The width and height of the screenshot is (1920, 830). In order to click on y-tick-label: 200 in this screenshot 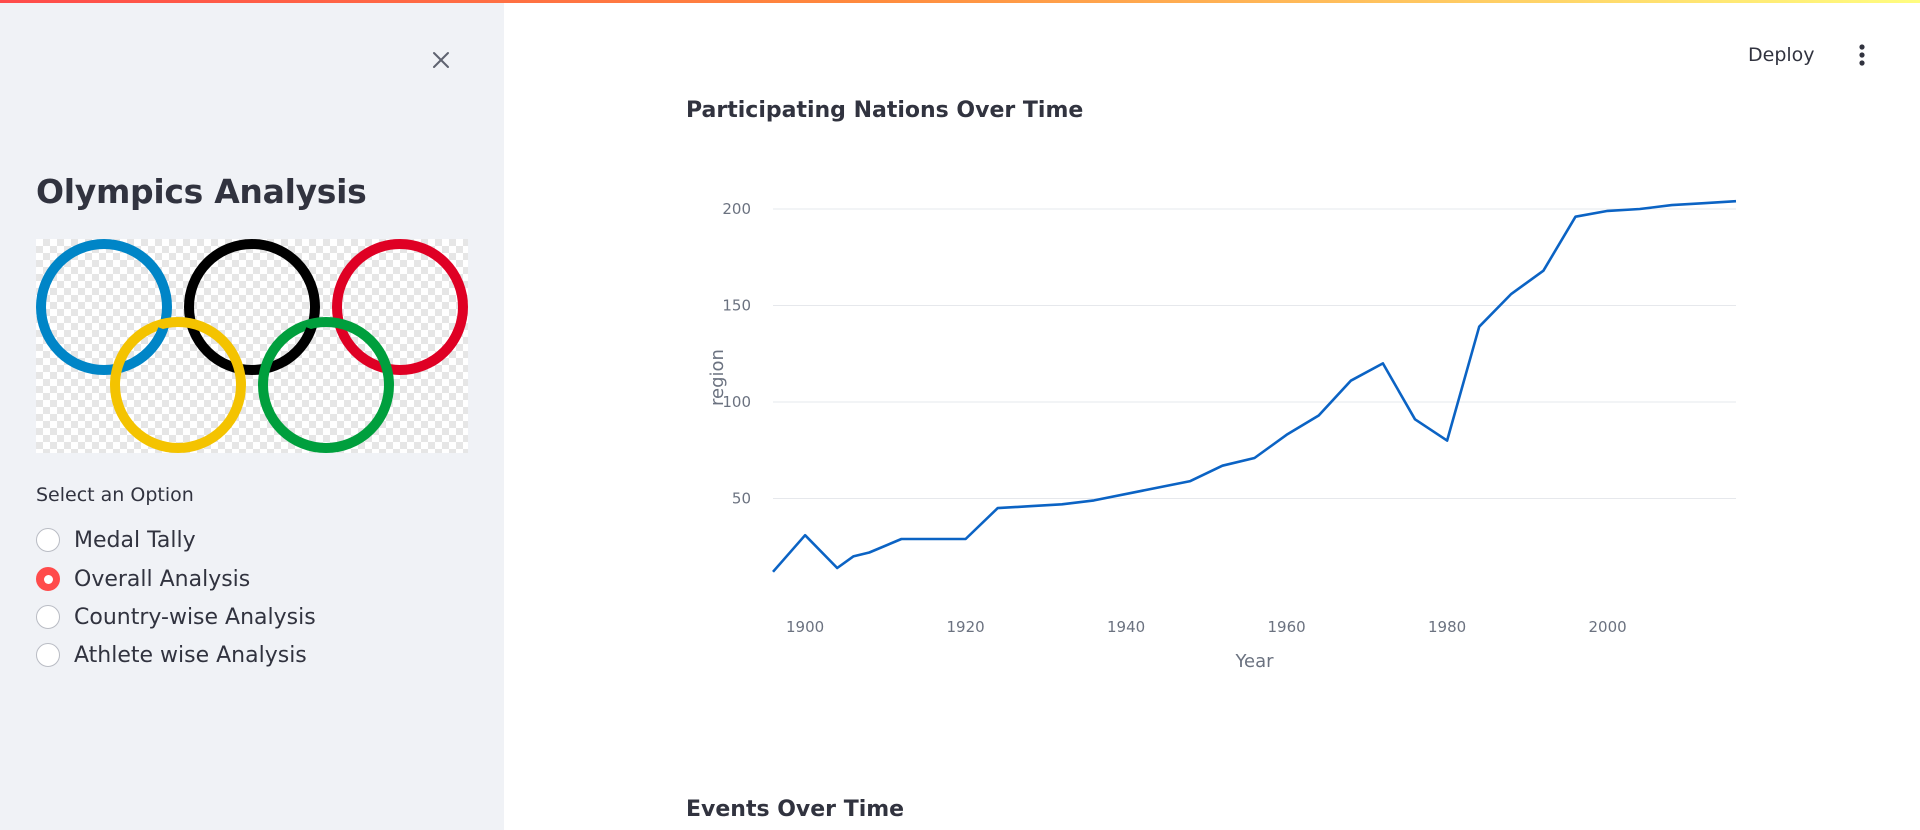, I will do `click(736, 209)`.